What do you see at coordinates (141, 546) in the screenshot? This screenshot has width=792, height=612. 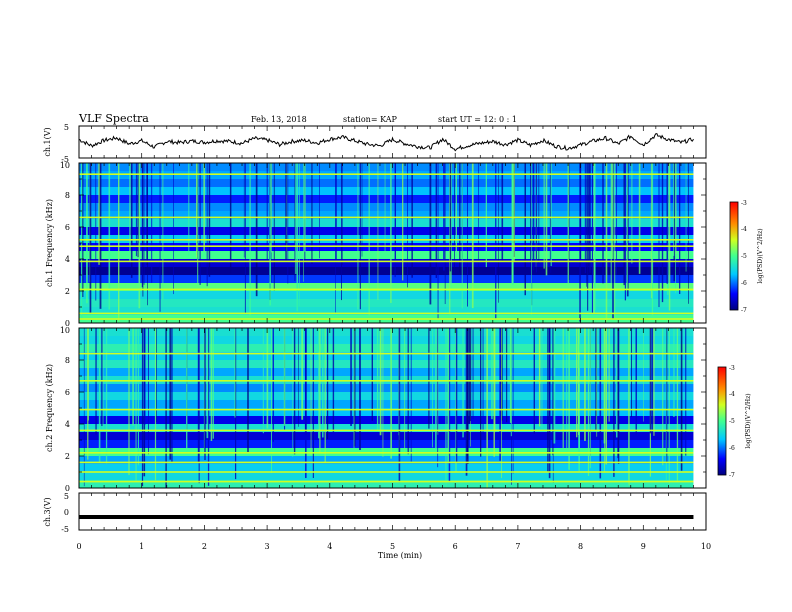 I see `xtick-1: 1` at bounding box center [141, 546].